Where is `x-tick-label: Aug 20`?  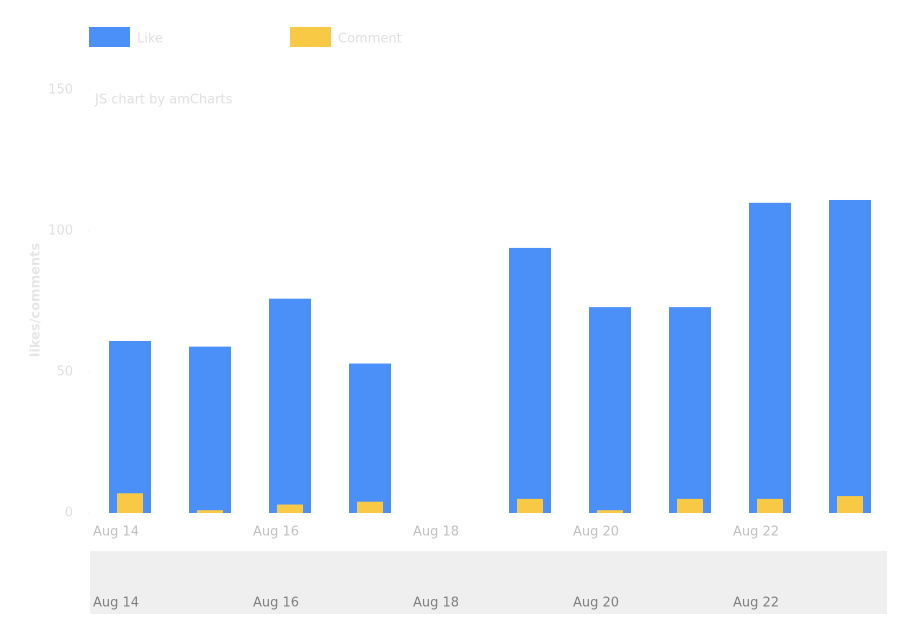
x-tick-label: Aug 20 is located at coordinates (596, 532).